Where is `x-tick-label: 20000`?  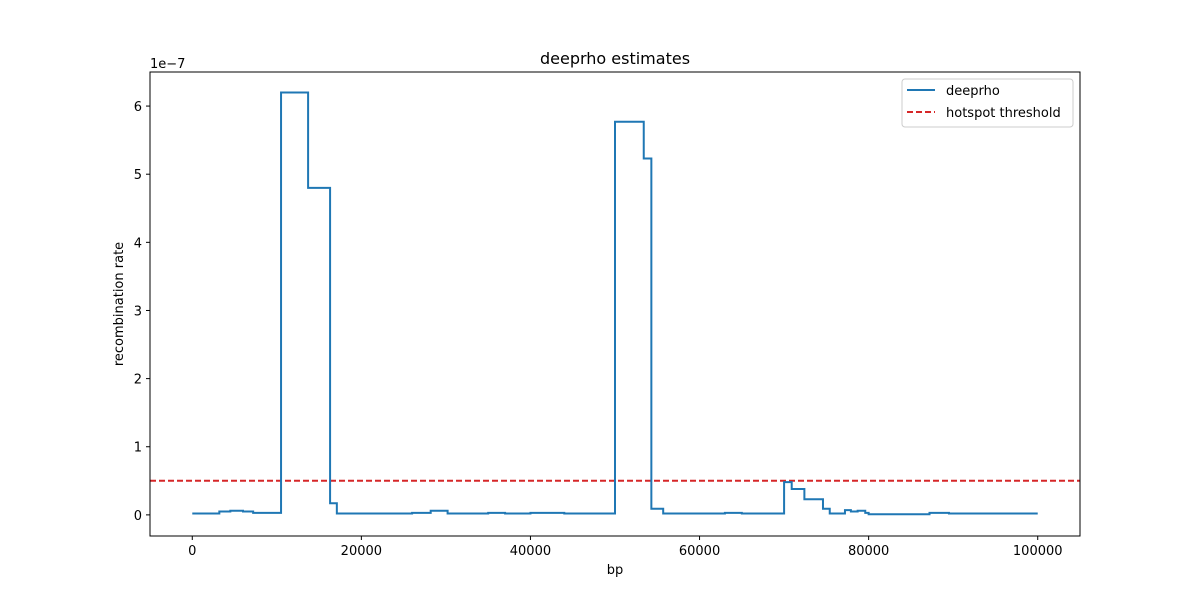 x-tick-label: 20000 is located at coordinates (361, 551).